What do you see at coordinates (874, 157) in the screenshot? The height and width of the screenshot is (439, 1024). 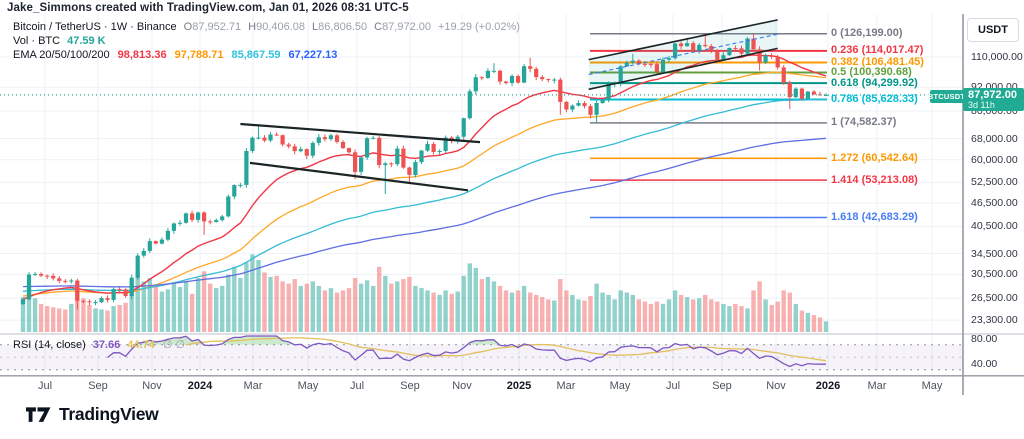 I see `fib-label-1.272: 1.272 (60,542.64)` at bounding box center [874, 157].